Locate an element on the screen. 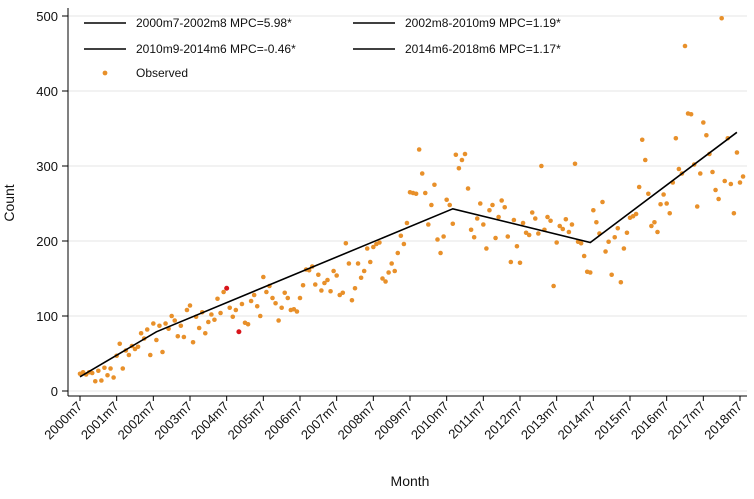 The height and width of the screenshot is (499, 754). y-tick-label: 200 is located at coordinates (47, 241).